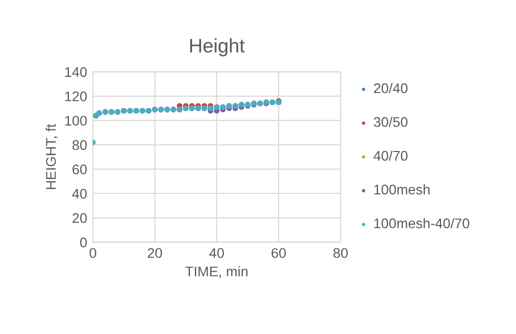 The width and height of the screenshot is (516, 334). I want to click on x-tick-label: 0, so click(93, 253).